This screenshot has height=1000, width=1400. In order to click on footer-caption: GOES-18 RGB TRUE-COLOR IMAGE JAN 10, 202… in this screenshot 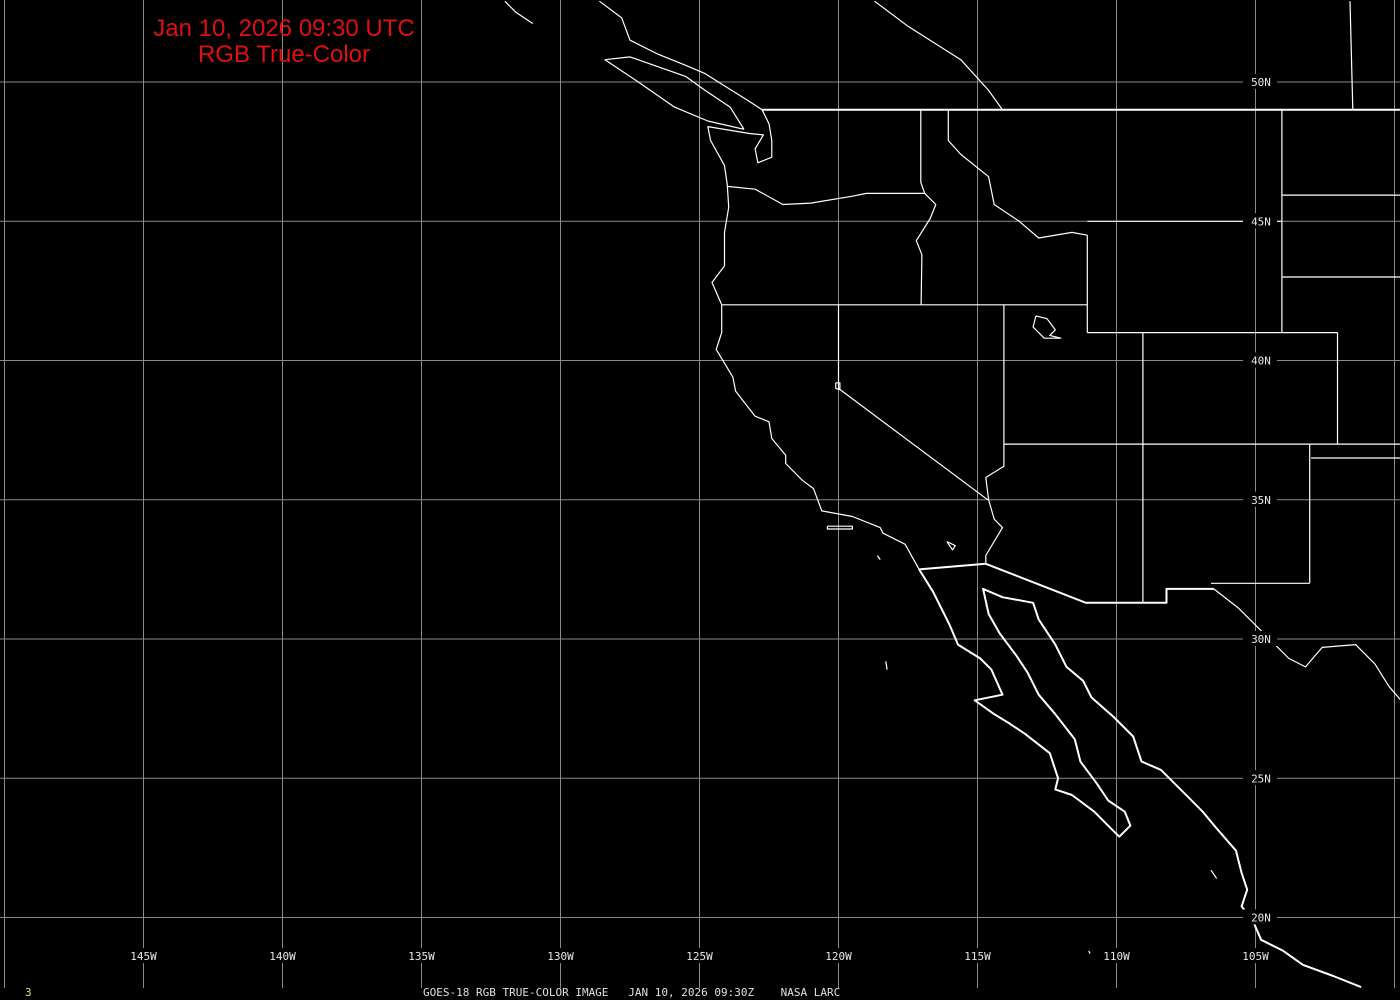, I will do `click(632, 992)`.